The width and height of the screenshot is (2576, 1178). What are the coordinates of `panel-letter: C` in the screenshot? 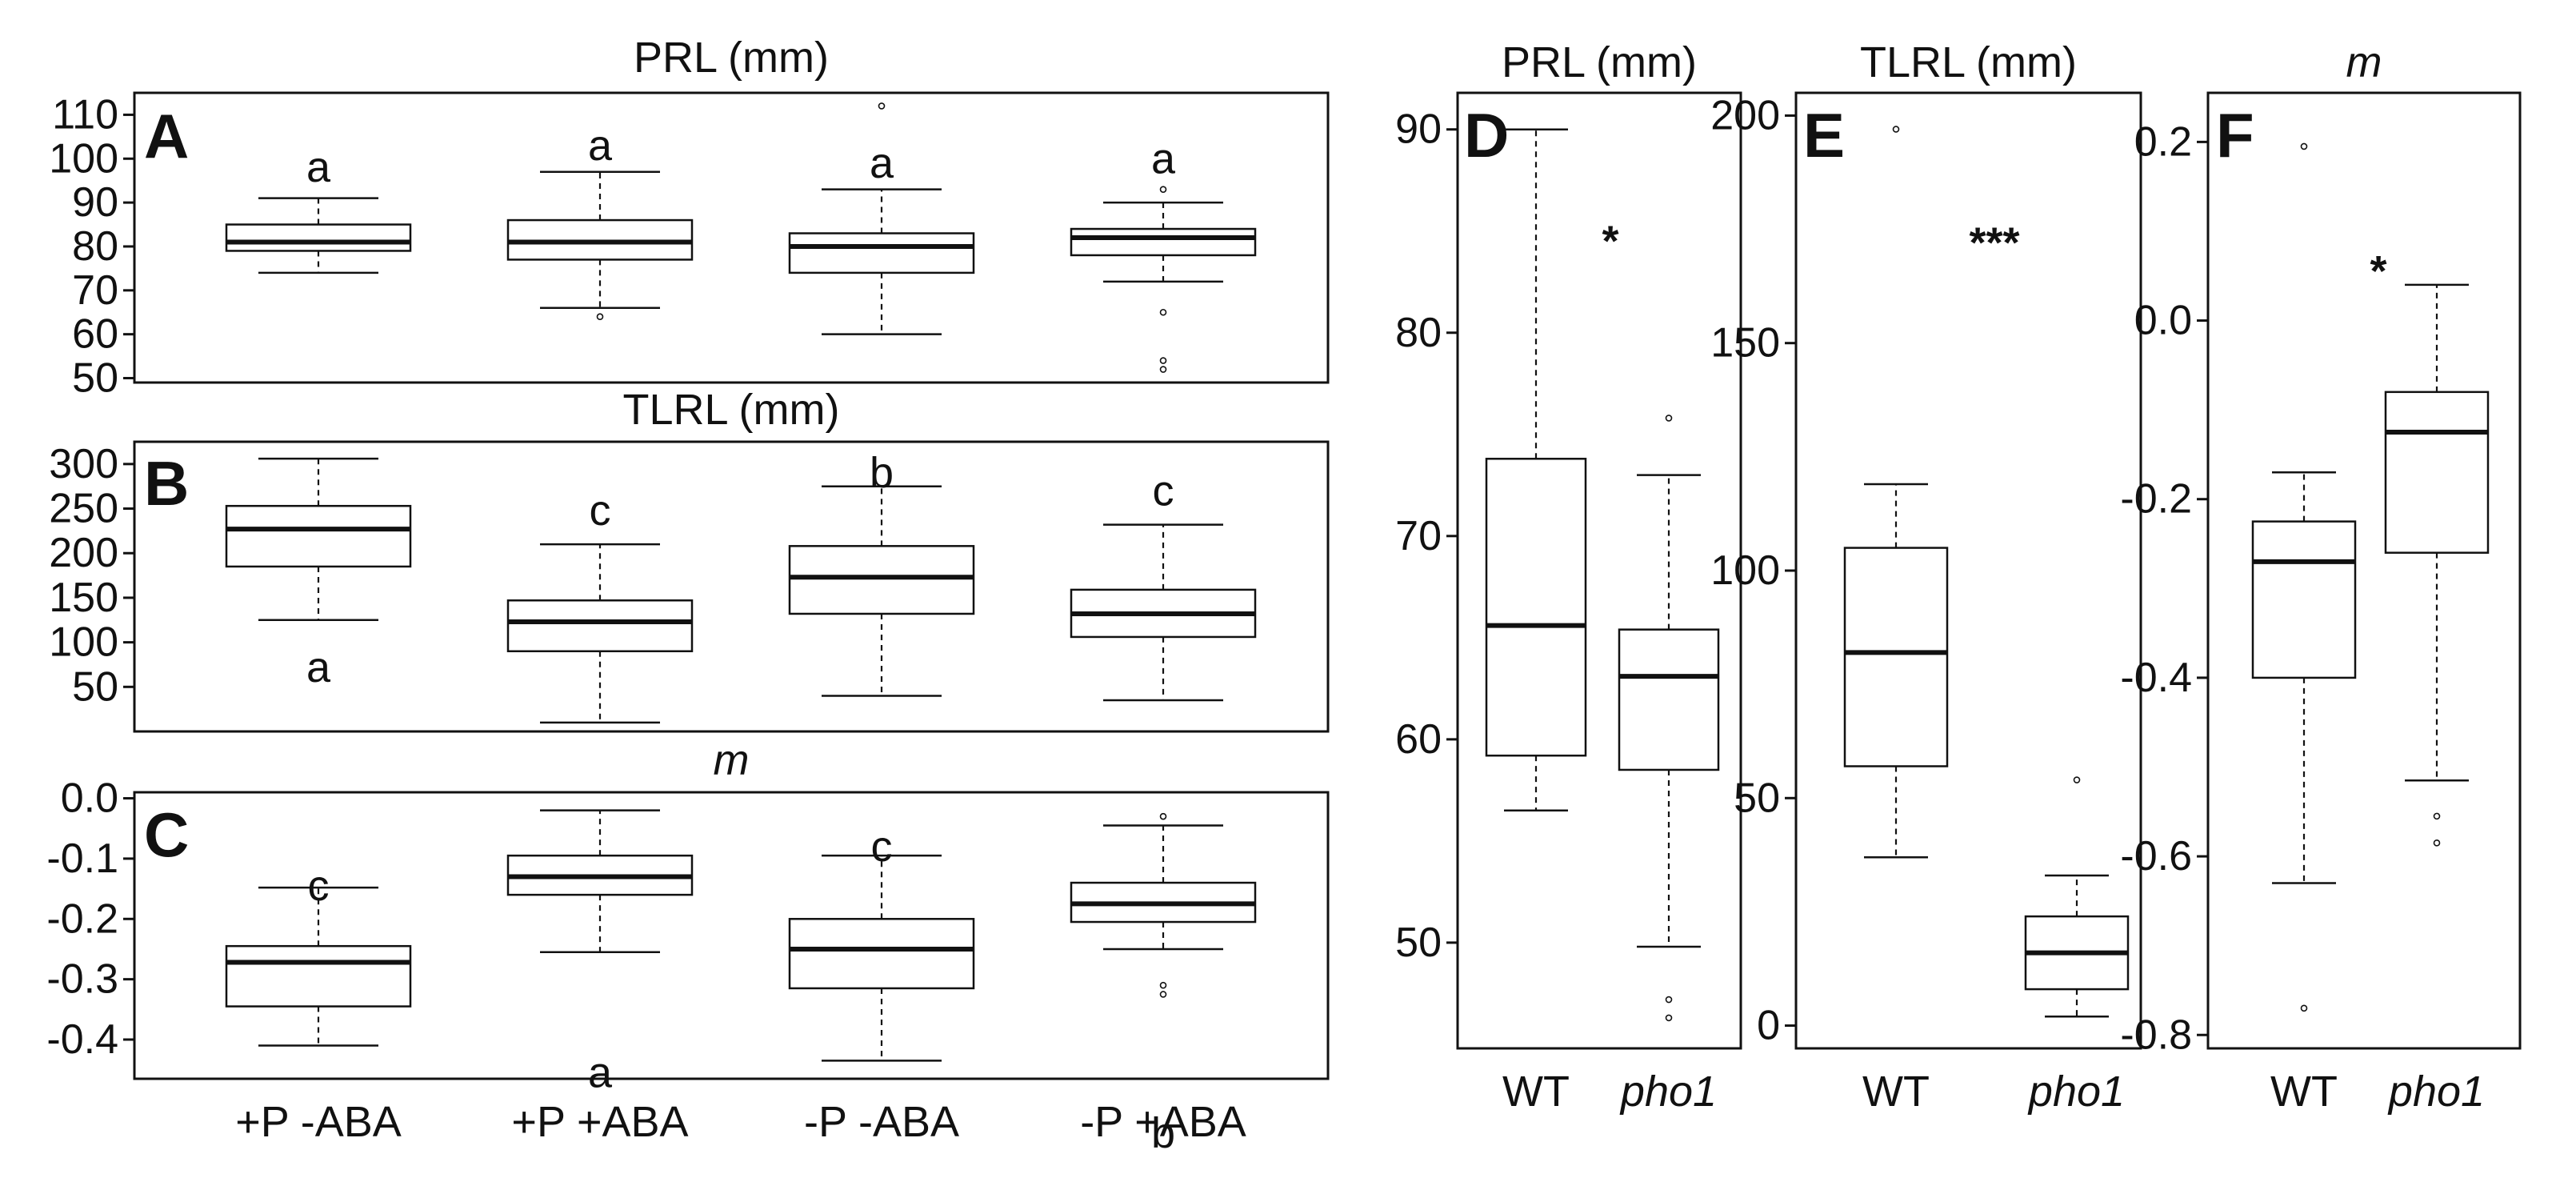 It's located at (166, 835).